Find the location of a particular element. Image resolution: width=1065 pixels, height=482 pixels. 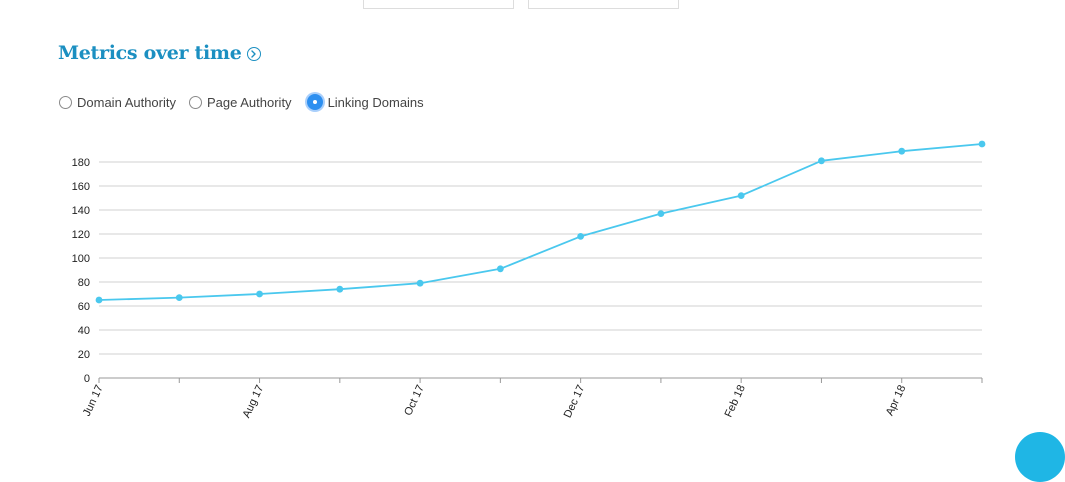

y-tick-label: 20 is located at coordinates (84, 355).